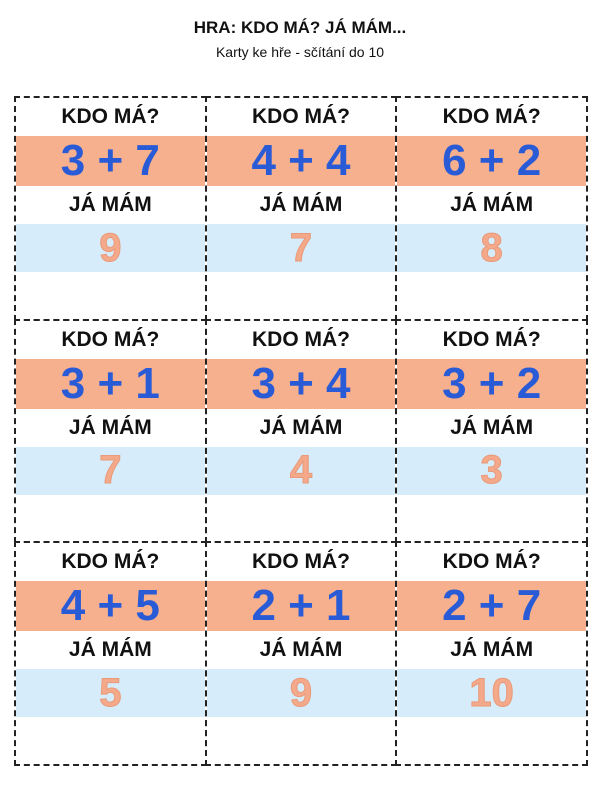  What do you see at coordinates (301, 606) in the screenshot?
I see `card-expression: 2 + 1` at bounding box center [301, 606].